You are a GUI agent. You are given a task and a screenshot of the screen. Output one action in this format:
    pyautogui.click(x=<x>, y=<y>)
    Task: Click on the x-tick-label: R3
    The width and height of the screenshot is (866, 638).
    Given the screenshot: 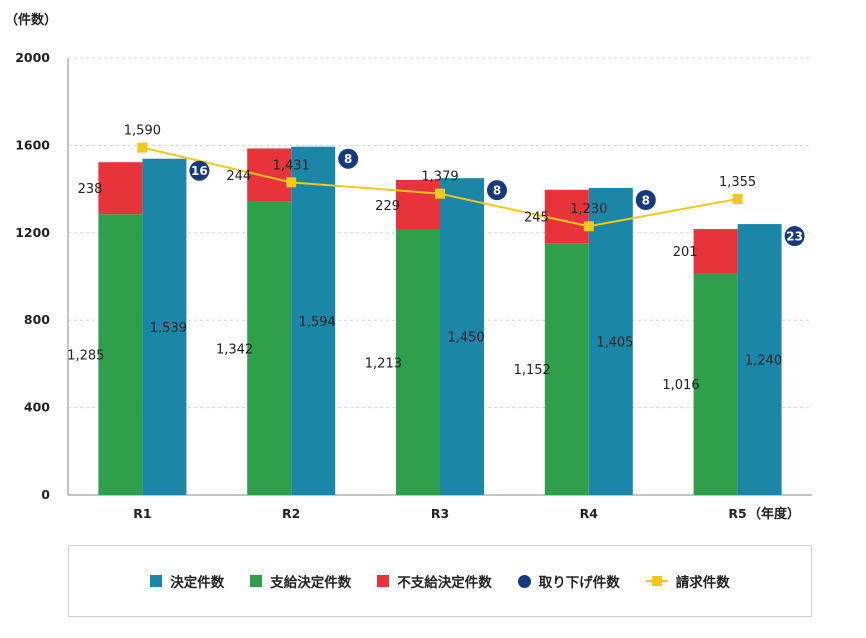 What is the action you would take?
    pyautogui.click(x=440, y=513)
    